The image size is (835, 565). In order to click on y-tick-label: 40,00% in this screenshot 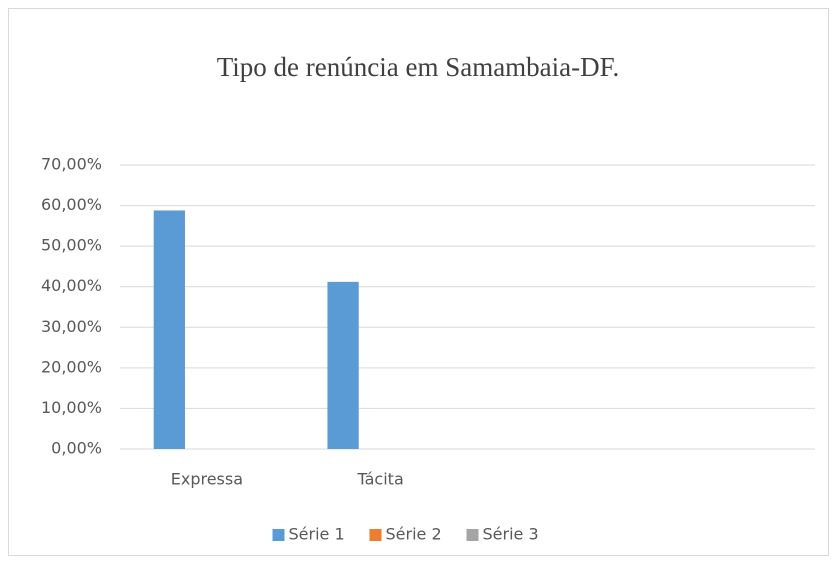, I will do `click(71, 285)`.